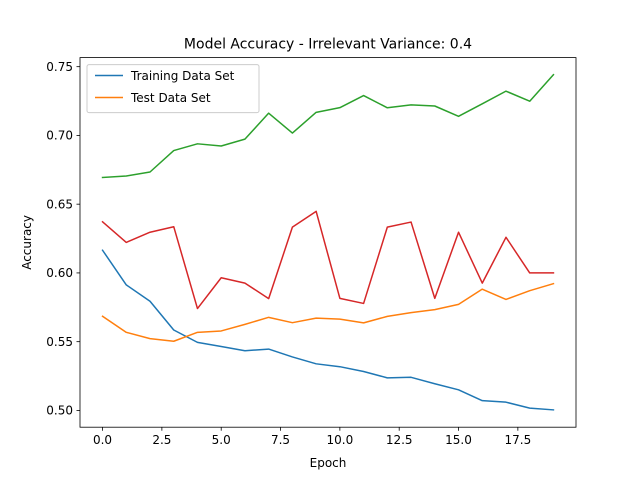 This screenshot has height=484, width=640. I want to click on y-tick-label: 0.70, so click(59, 136).